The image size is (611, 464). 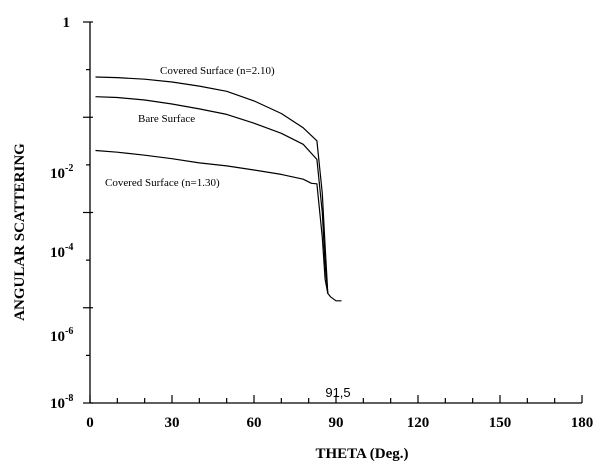 I want to click on x-tick-label-5: 150, so click(x=500, y=423).